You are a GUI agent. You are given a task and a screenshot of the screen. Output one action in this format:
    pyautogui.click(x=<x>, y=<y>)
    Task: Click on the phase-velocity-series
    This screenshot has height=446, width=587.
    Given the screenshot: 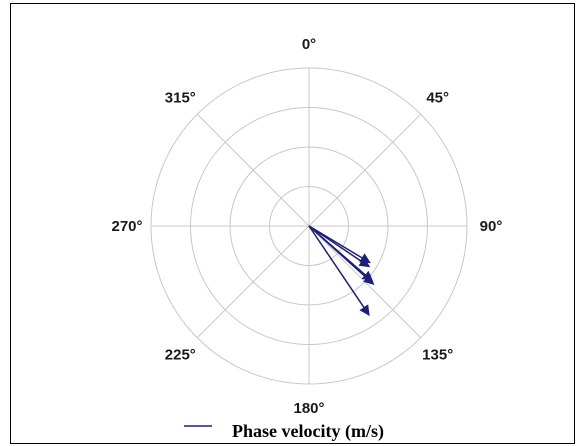 What is the action you would take?
    pyautogui.click(x=341, y=270)
    